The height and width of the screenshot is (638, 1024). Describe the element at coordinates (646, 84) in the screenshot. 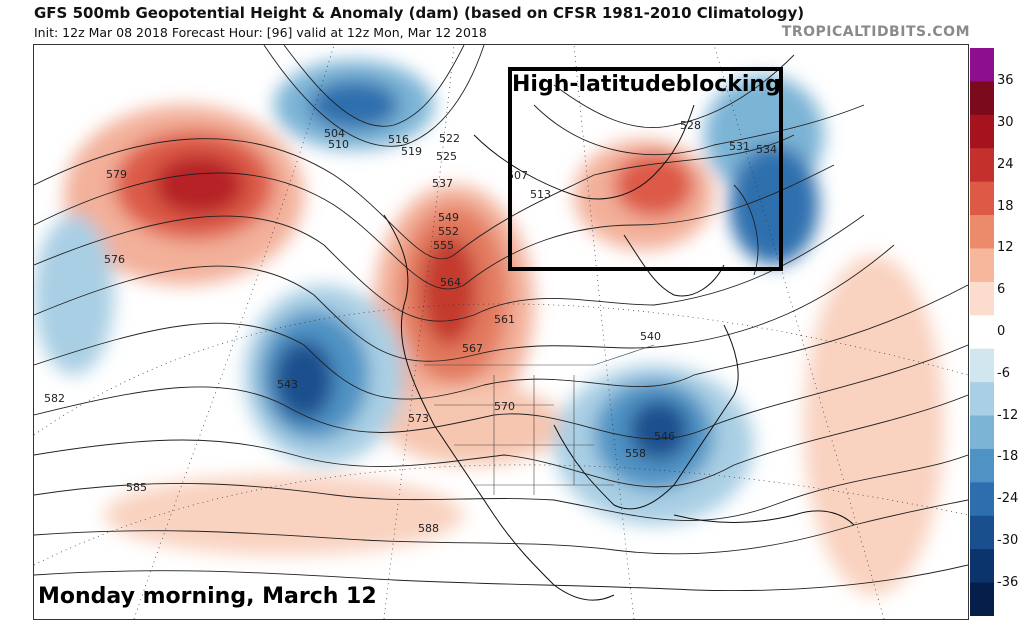

I see `blocking-annotation: High-latitudeblocking` at that location.